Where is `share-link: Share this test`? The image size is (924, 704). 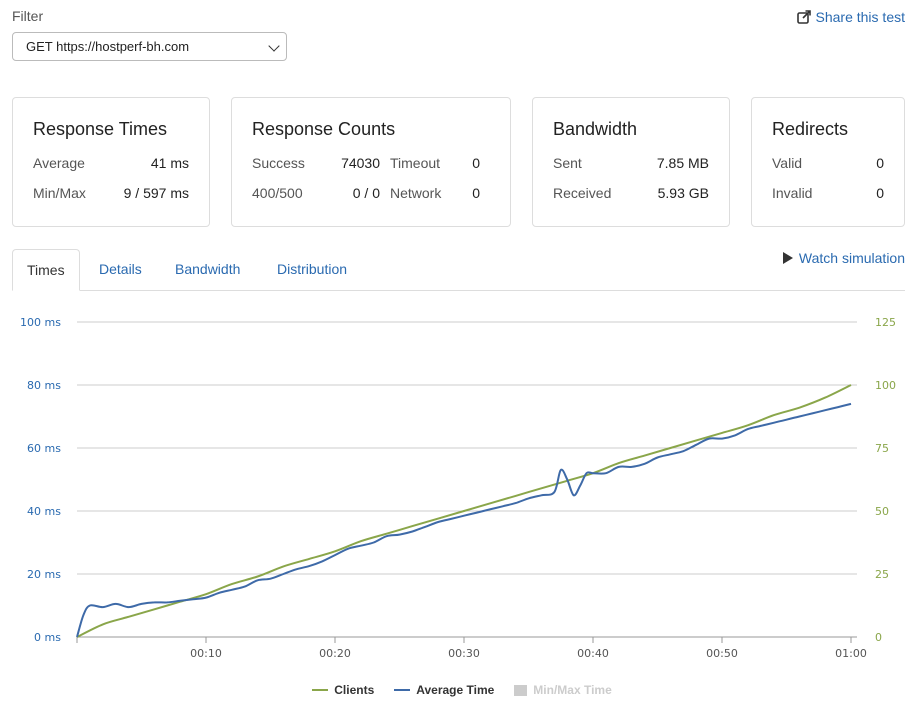 share-link: Share this test is located at coordinates (851, 17).